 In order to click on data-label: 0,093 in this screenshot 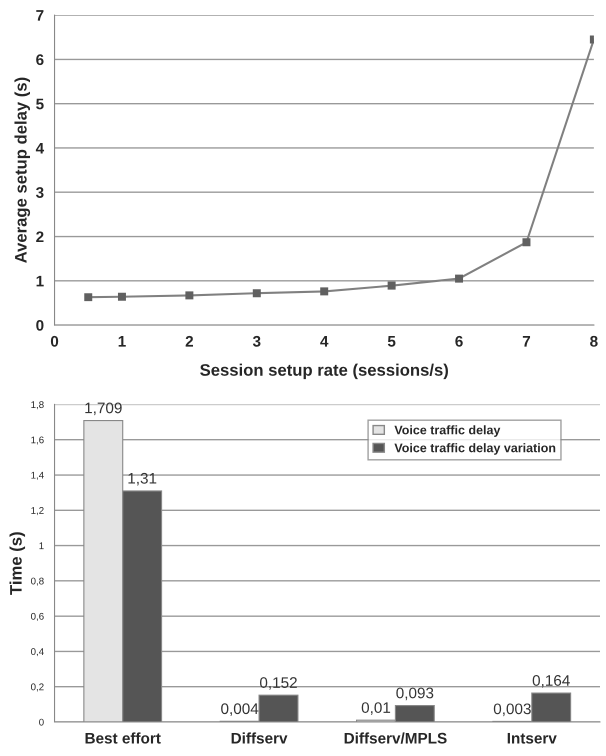, I will do `click(415, 694)`.